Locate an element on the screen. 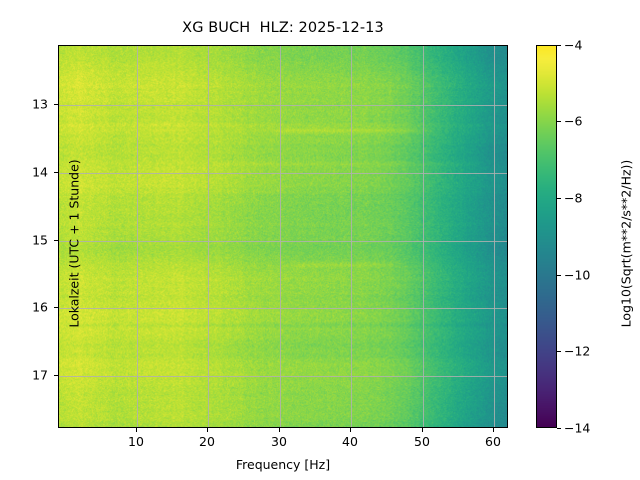 The width and height of the screenshot is (640, 480). colorbar-tick-label: −6 is located at coordinates (573, 121).